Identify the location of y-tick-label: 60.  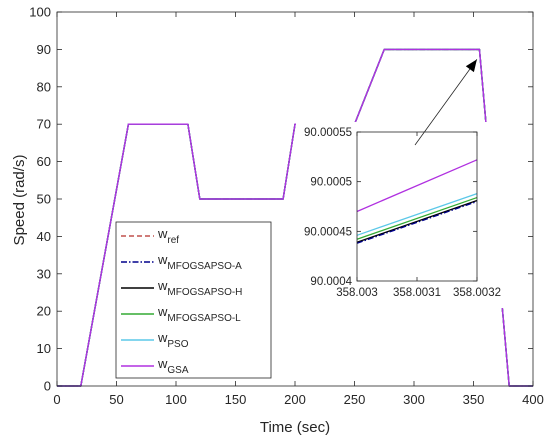
(44, 161).